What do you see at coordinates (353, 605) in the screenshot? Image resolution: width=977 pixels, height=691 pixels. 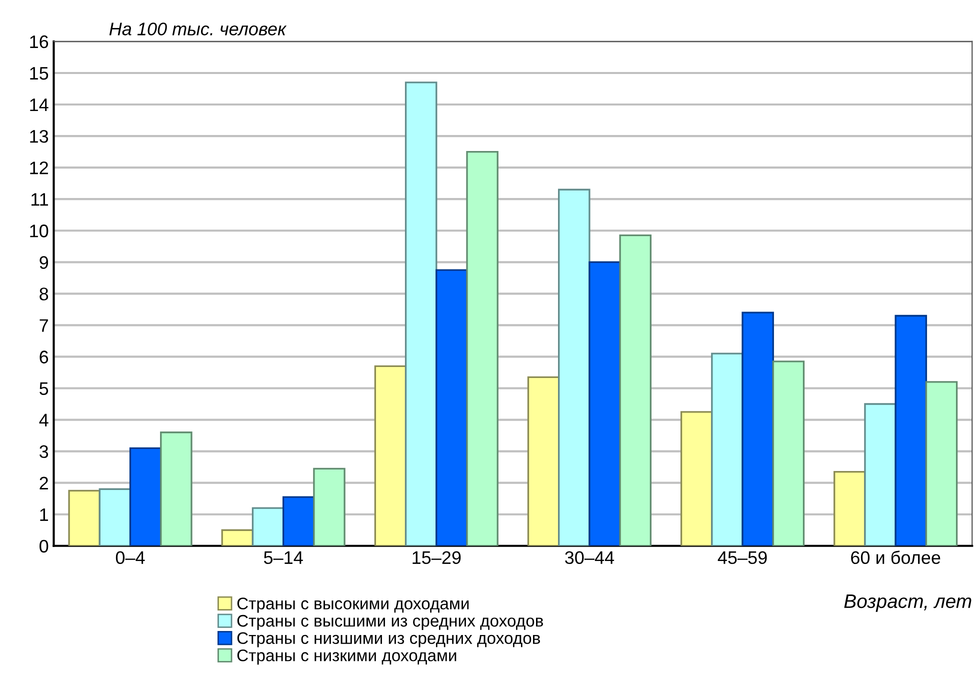 I see `legend-label: Страны с высокими доходами` at bounding box center [353, 605].